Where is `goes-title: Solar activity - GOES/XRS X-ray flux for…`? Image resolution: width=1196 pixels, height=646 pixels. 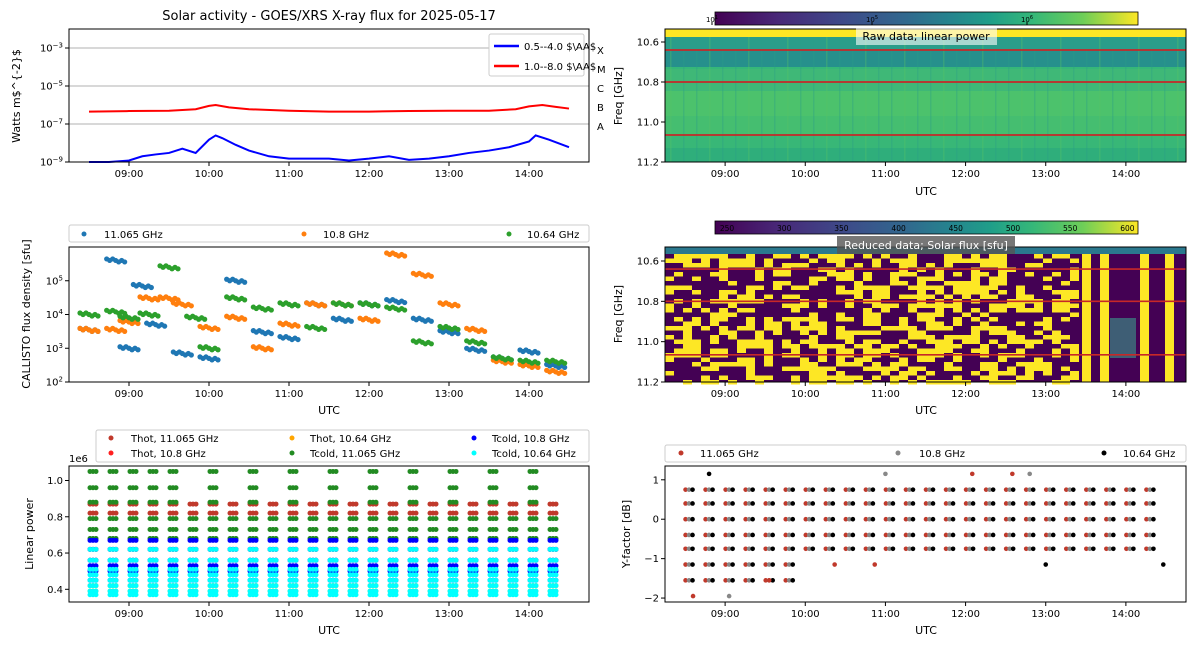
goes-title: Solar activity - GOES/XRS X-ray flux for… is located at coordinates (329, 16).